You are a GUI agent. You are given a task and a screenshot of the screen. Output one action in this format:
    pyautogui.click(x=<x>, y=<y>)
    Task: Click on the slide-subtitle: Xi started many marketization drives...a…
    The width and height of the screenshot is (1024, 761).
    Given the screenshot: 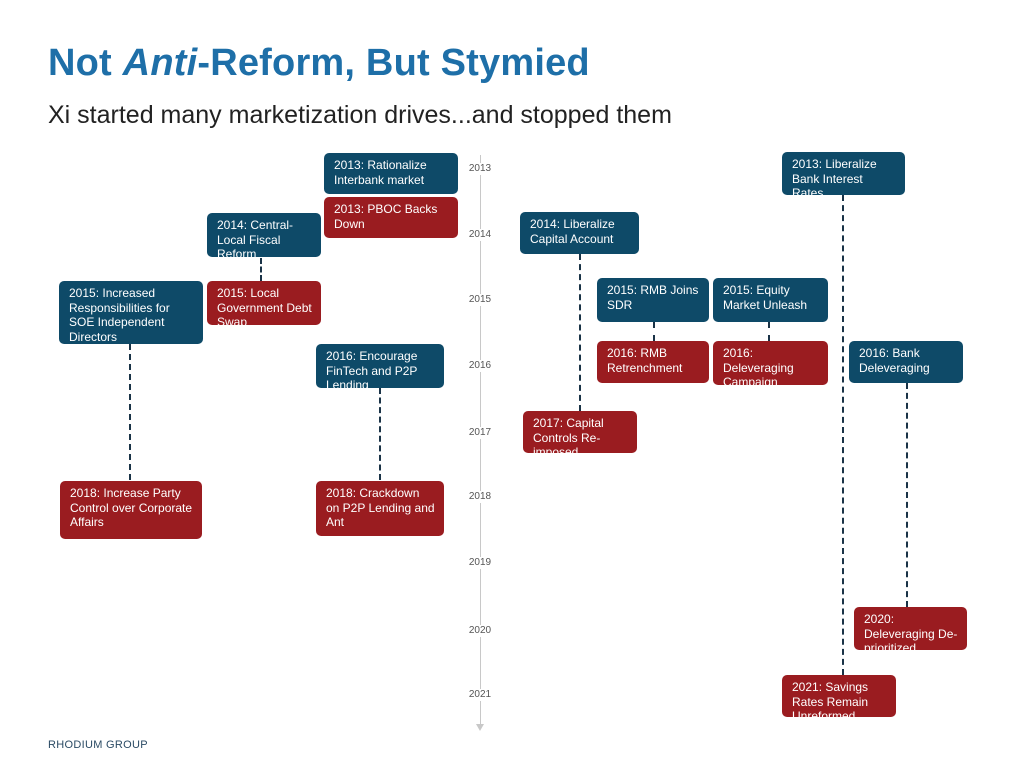 What is the action you would take?
    pyautogui.click(x=360, y=115)
    